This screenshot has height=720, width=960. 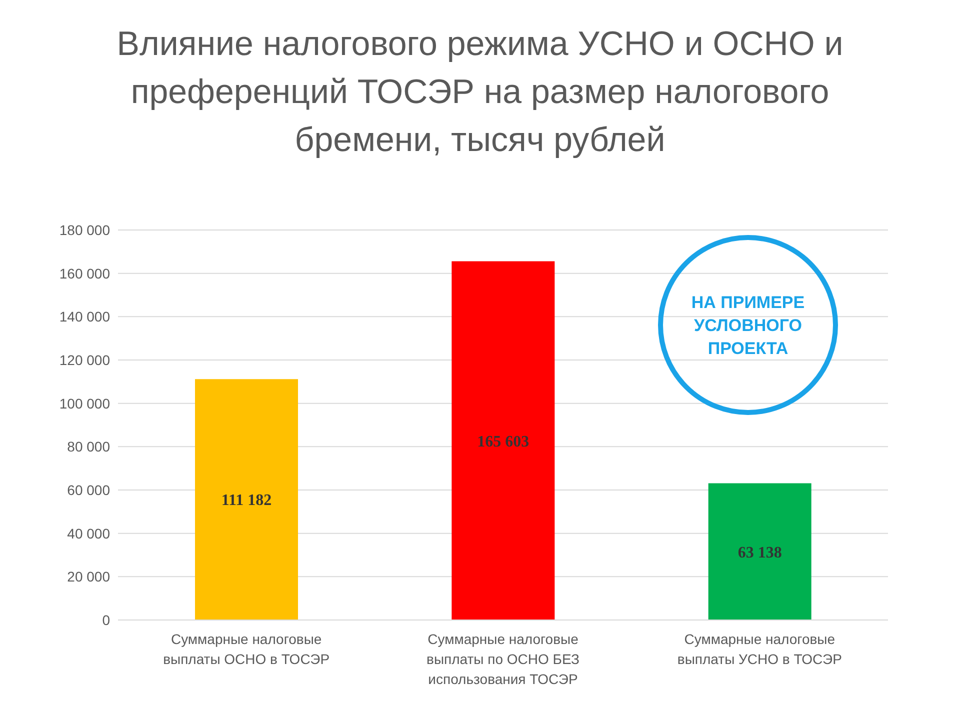 I want to click on y-tick-label: 40 000, so click(x=88, y=533).